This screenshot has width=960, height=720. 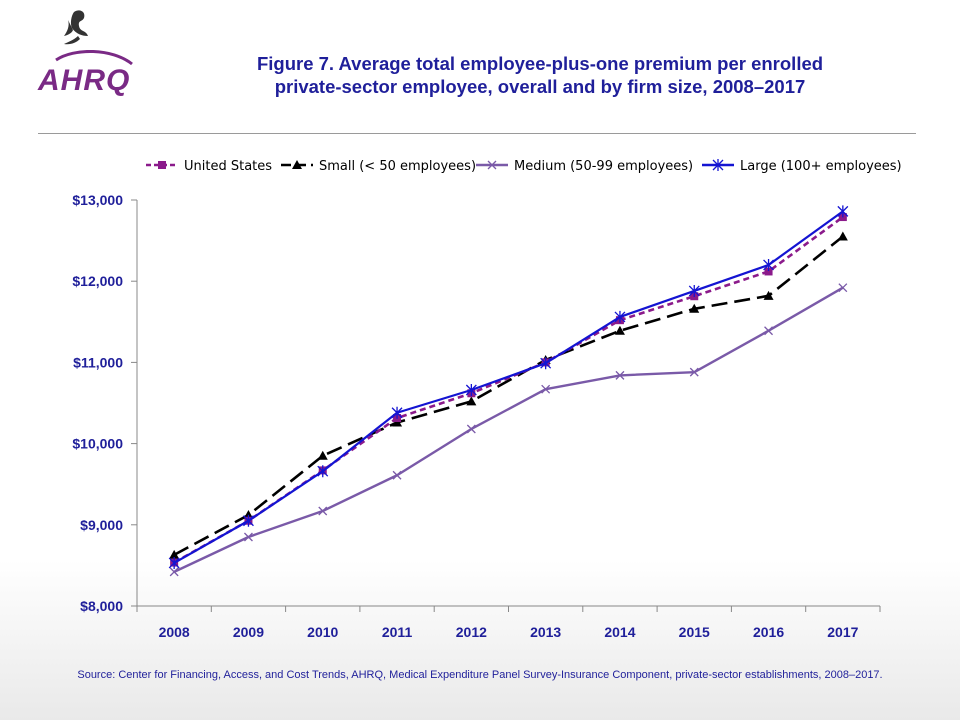 What do you see at coordinates (297, 164) in the screenshot?
I see `legend-marker-small-50-employees` at bounding box center [297, 164].